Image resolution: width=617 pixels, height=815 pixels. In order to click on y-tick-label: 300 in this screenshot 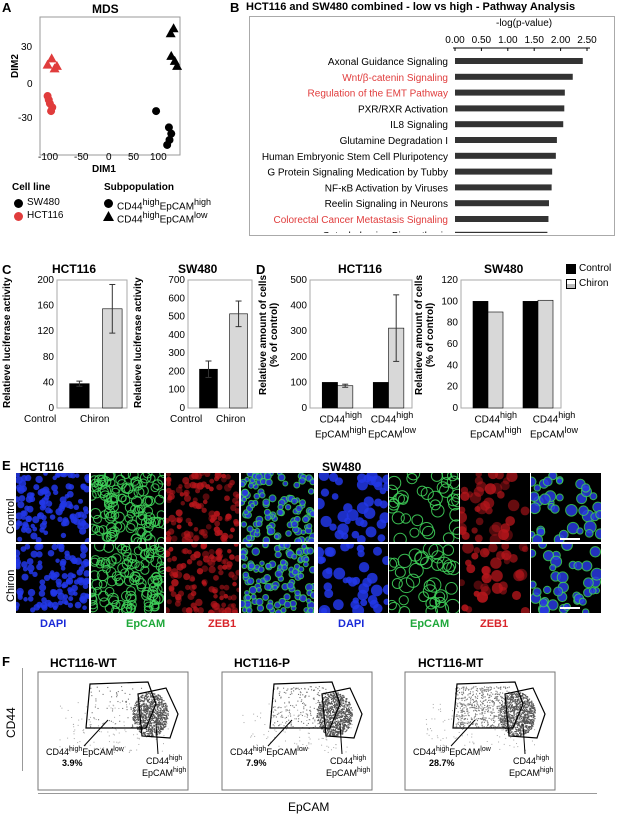, I will do `click(176, 353)`.